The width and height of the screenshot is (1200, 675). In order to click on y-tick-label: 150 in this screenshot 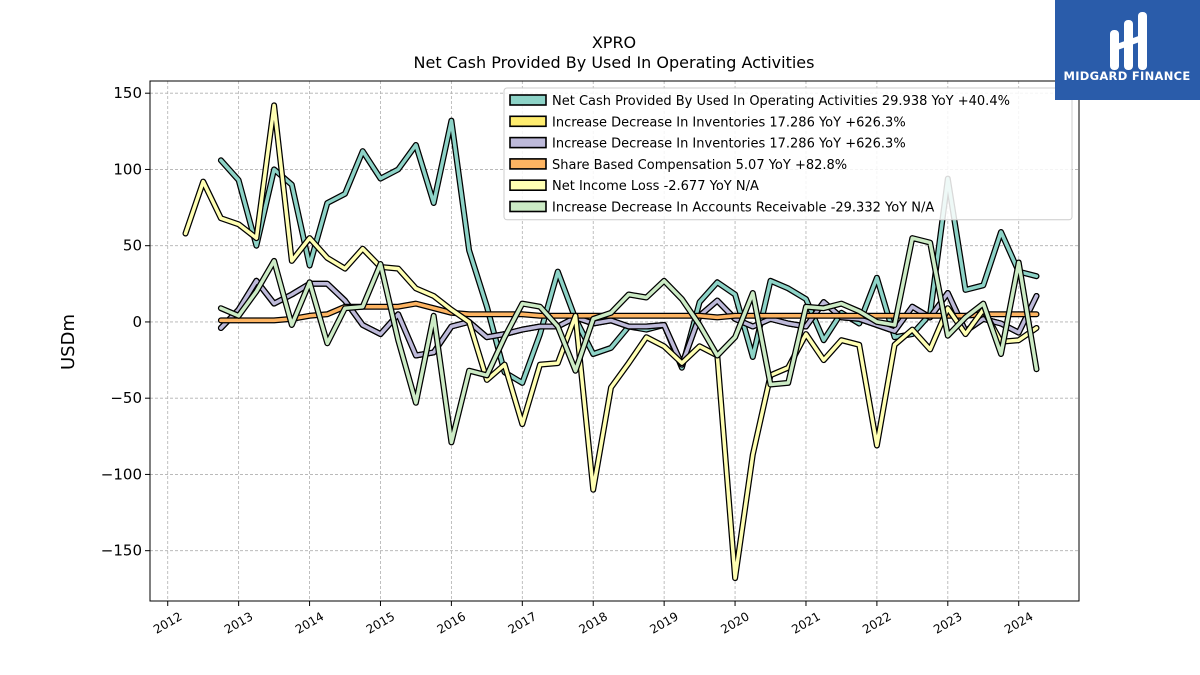, I will do `click(127, 93)`.